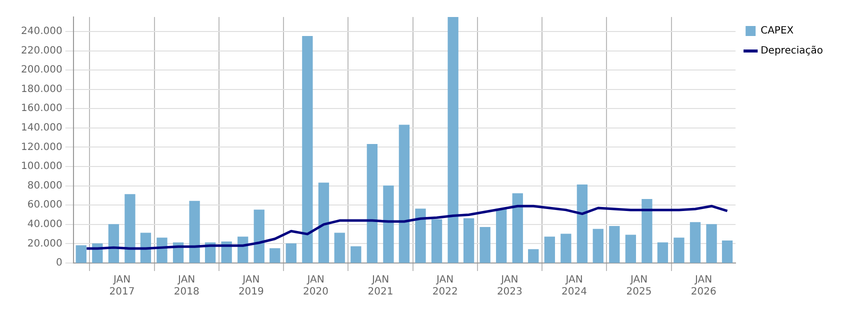 The height and width of the screenshot is (313, 851). Describe the element at coordinates (44, 244) in the screenshot. I see `y-tick-label: 20.000` at that location.